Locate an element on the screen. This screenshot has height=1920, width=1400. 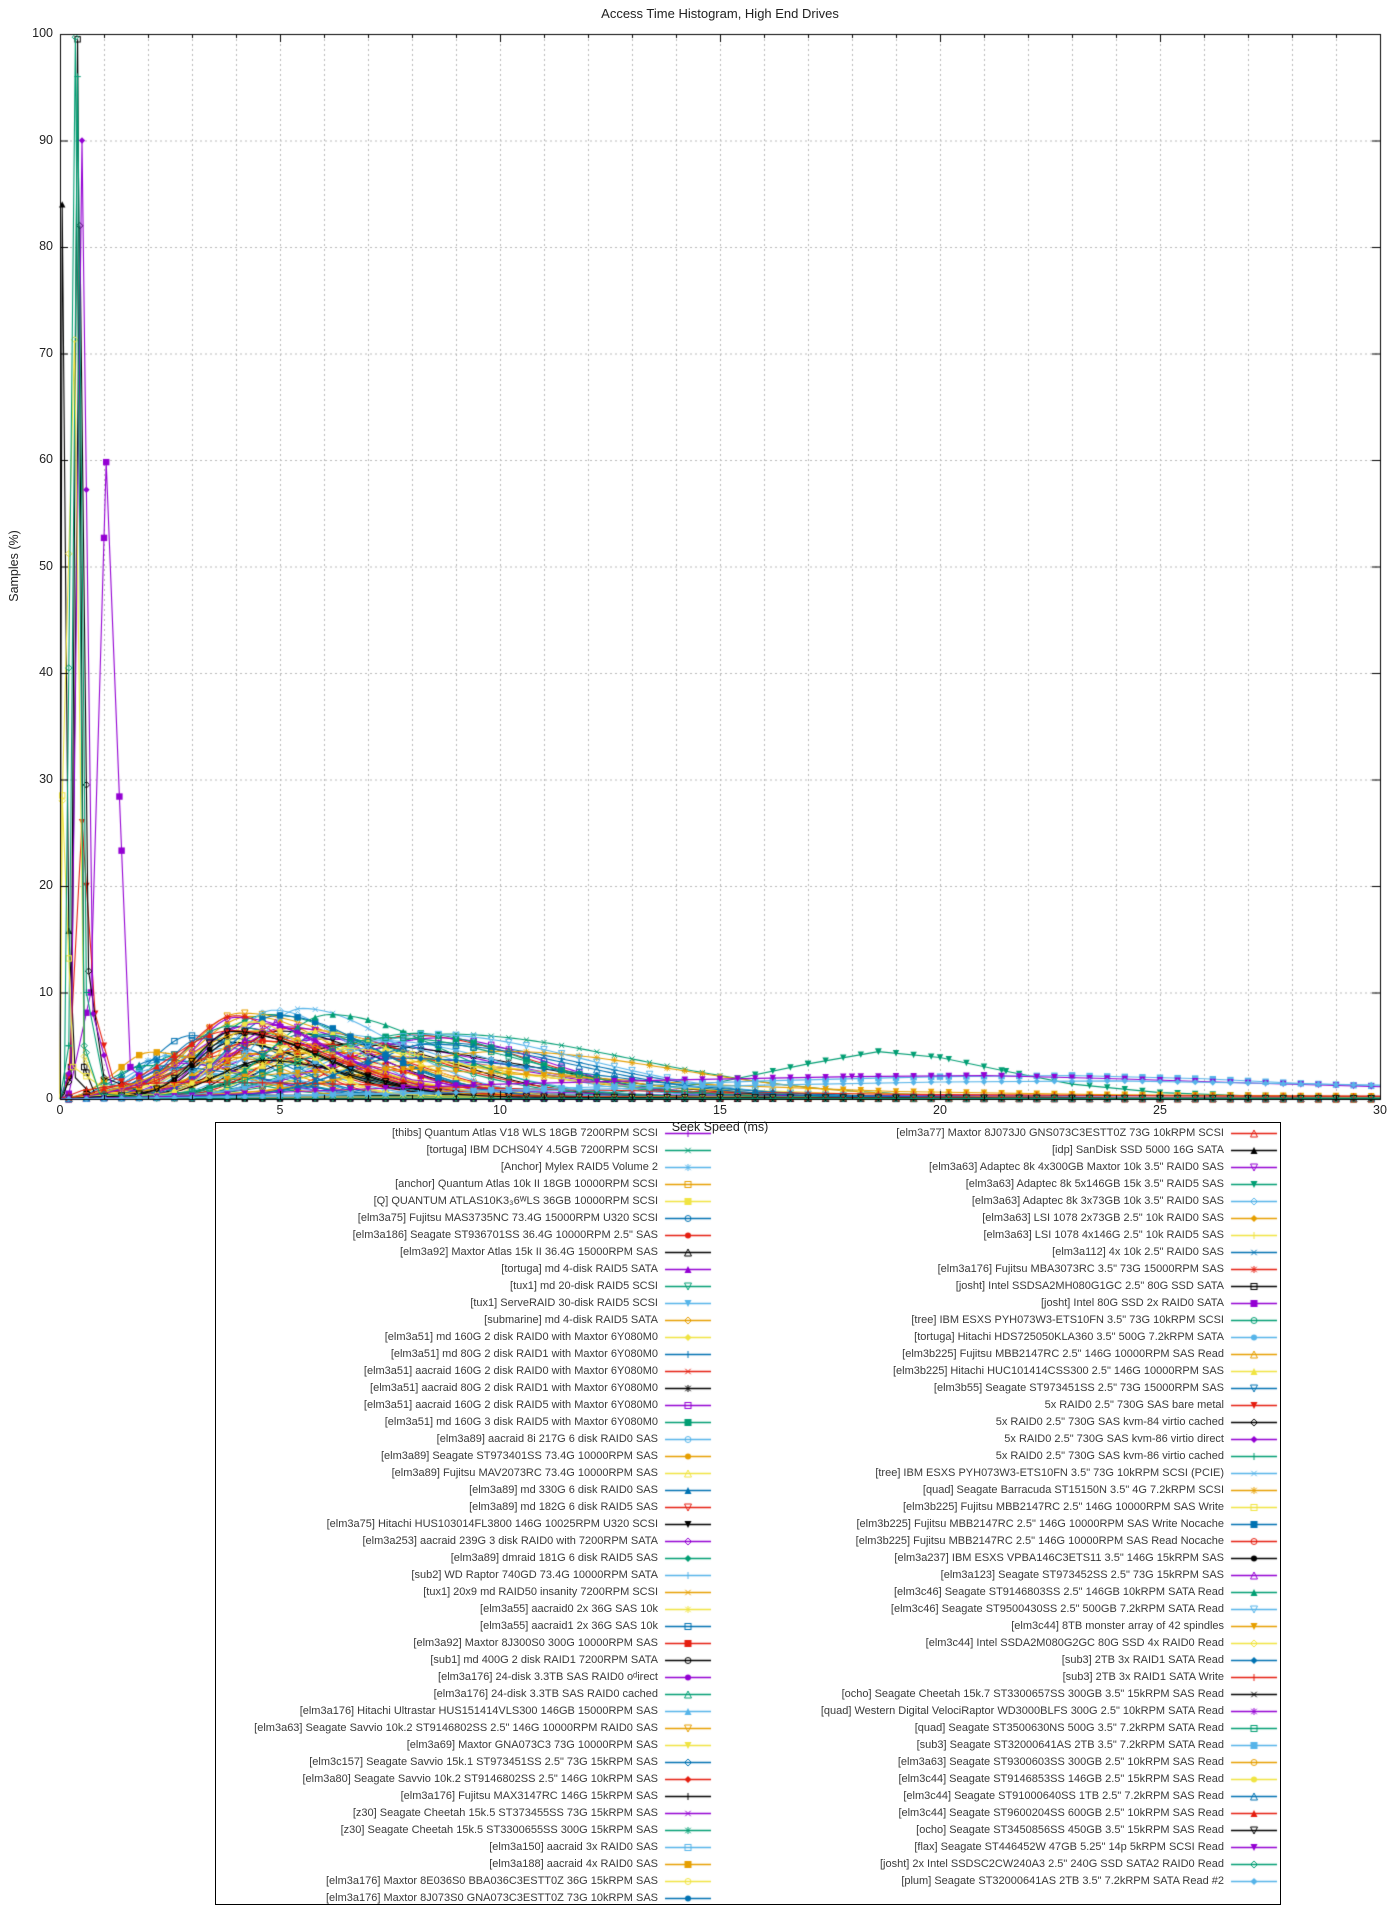
y-tick-label: 50 is located at coordinates (46, 565).